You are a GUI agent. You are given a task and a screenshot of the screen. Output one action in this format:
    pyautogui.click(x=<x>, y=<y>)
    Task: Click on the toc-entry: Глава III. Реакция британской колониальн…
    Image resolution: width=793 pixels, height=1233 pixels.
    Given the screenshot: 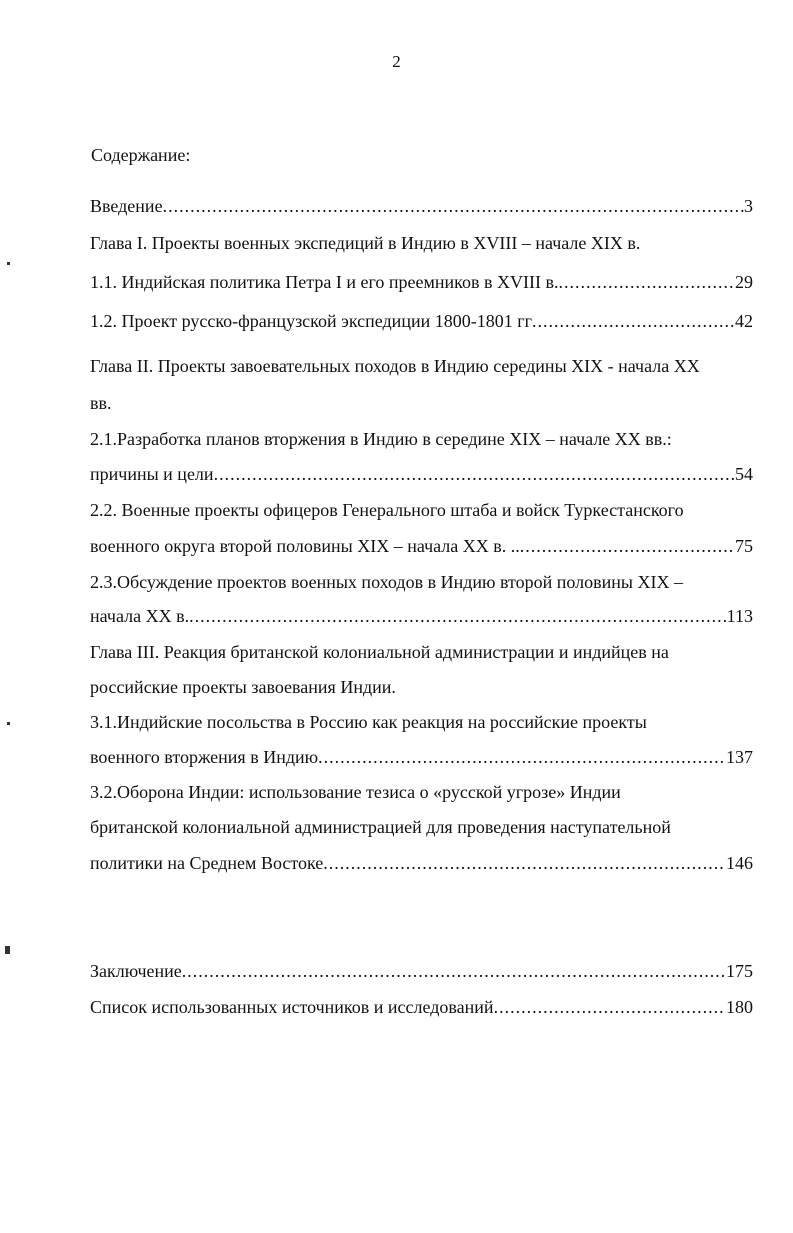 What is the action you would take?
    pyautogui.click(x=421, y=654)
    